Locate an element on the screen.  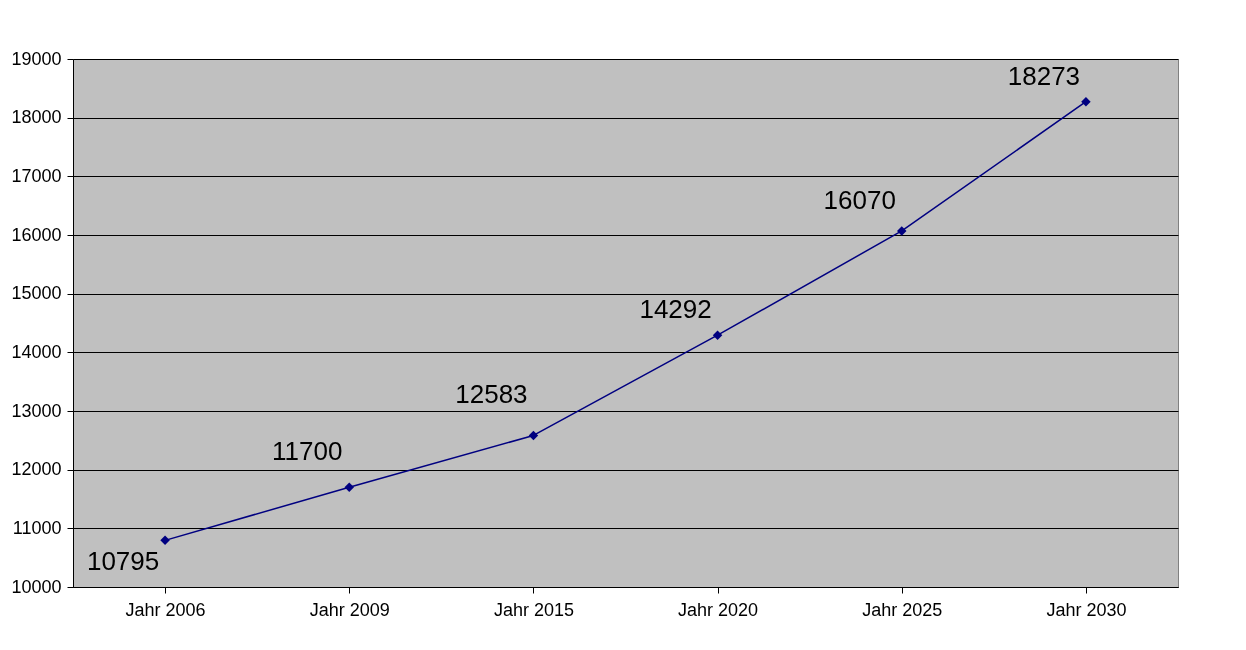
y-tick-label: 11000 is located at coordinates (37, 527).